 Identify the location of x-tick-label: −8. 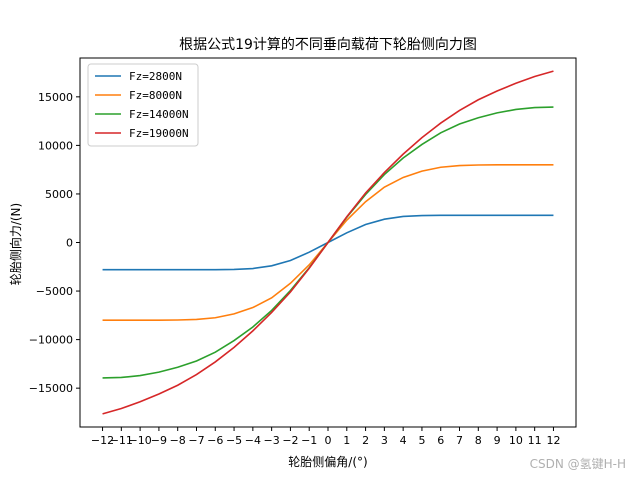
(178, 440).